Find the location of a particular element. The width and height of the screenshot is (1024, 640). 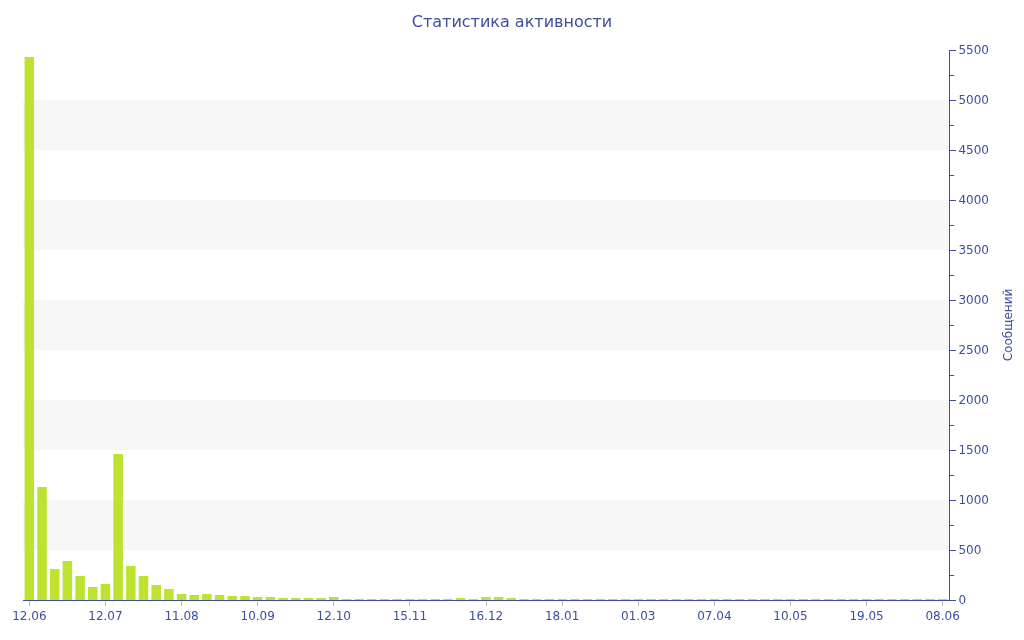

x-tick-label: 10.05 is located at coordinates (790, 616).